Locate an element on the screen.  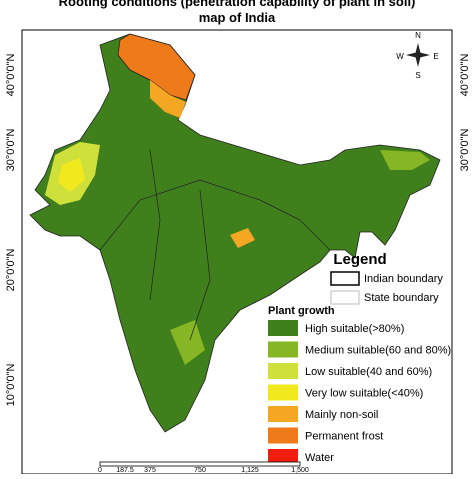
legend-label: Low suitable(40 and 60%) is located at coordinates (368, 372).